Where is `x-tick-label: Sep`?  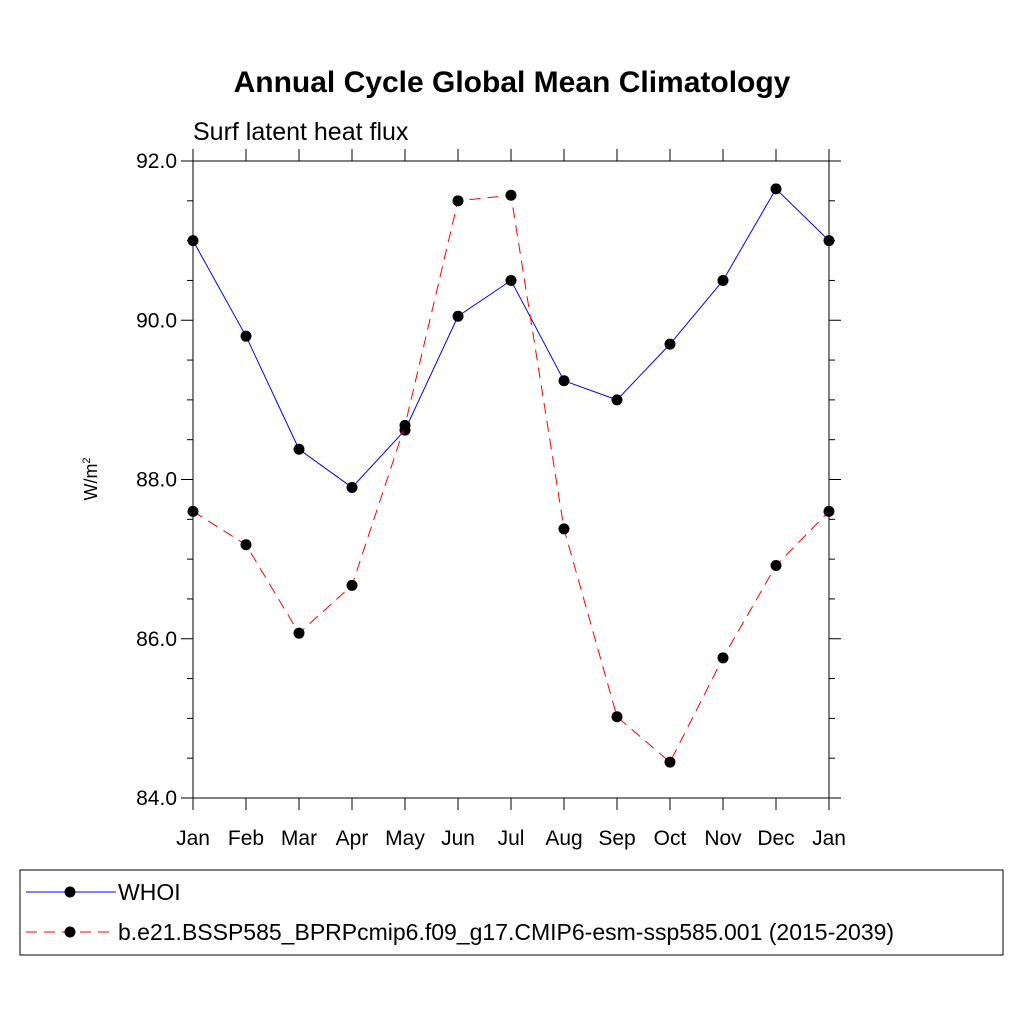
x-tick-label: Sep is located at coordinates (616, 838).